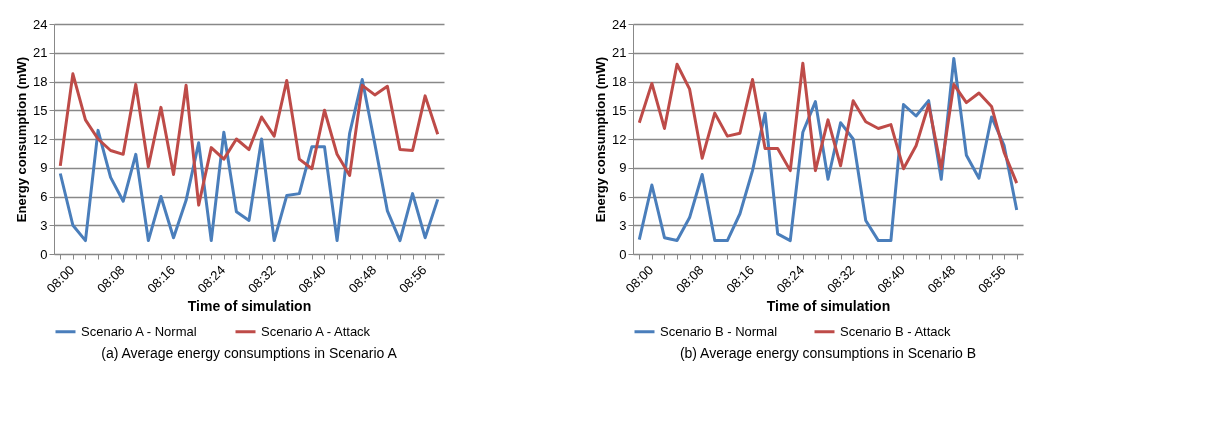 This screenshot has height=427, width=1210. Describe the element at coordinates (139, 331) in the screenshot. I see `legend-label: Scenario A - Normal` at that location.